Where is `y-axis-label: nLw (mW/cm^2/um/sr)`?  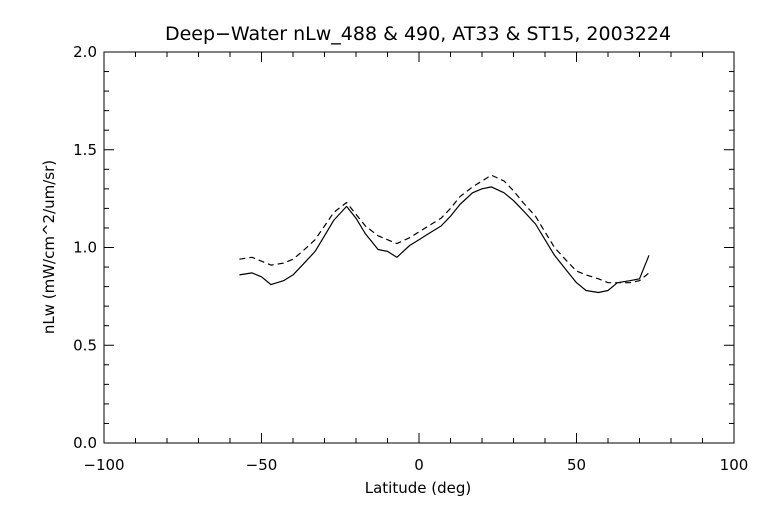 y-axis-label: nLw (mW/cm^2/um/sr) is located at coordinates (49, 247).